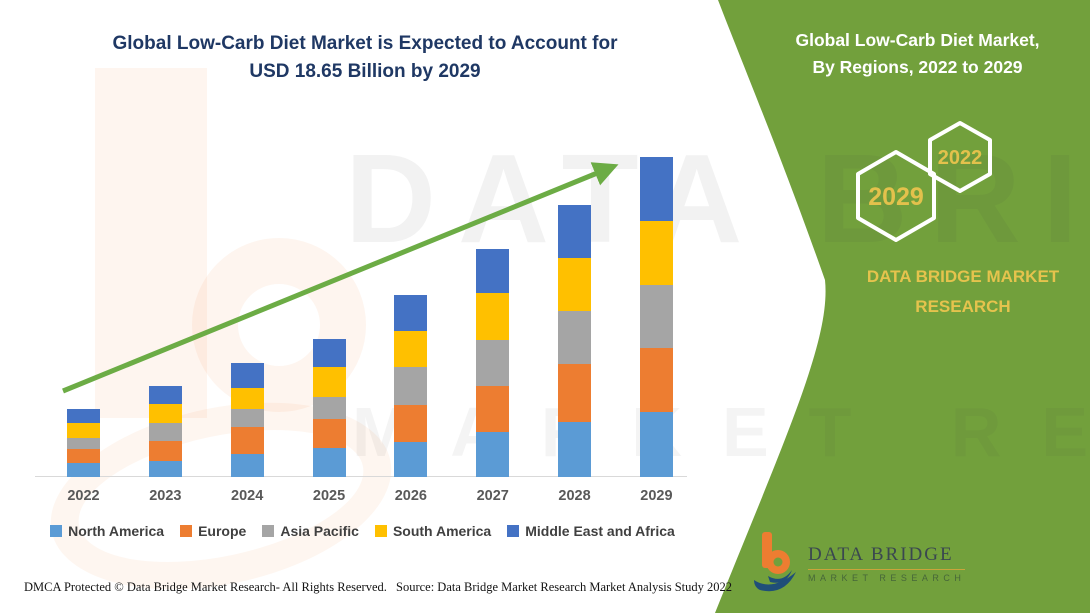 Image resolution: width=1090 pixels, height=613 pixels. What do you see at coordinates (775, 562) in the screenshot?
I see `company-logo-icon` at bounding box center [775, 562].